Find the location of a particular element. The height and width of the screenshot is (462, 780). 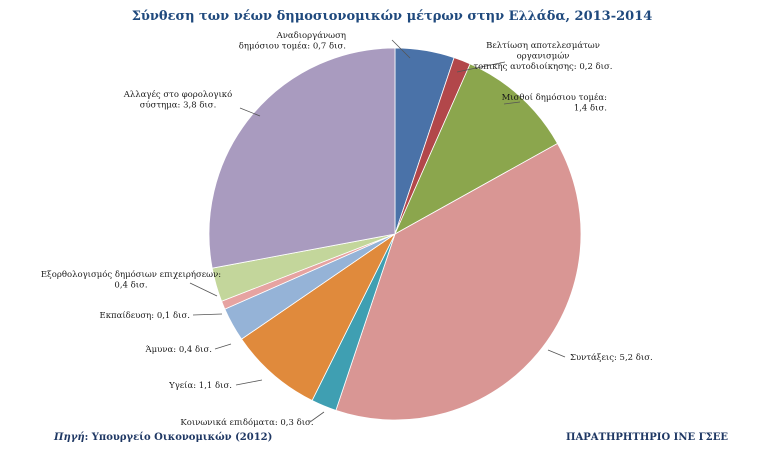

slice-label-6: Άμυνα: 0,4 δισ. is located at coordinates (178, 349).